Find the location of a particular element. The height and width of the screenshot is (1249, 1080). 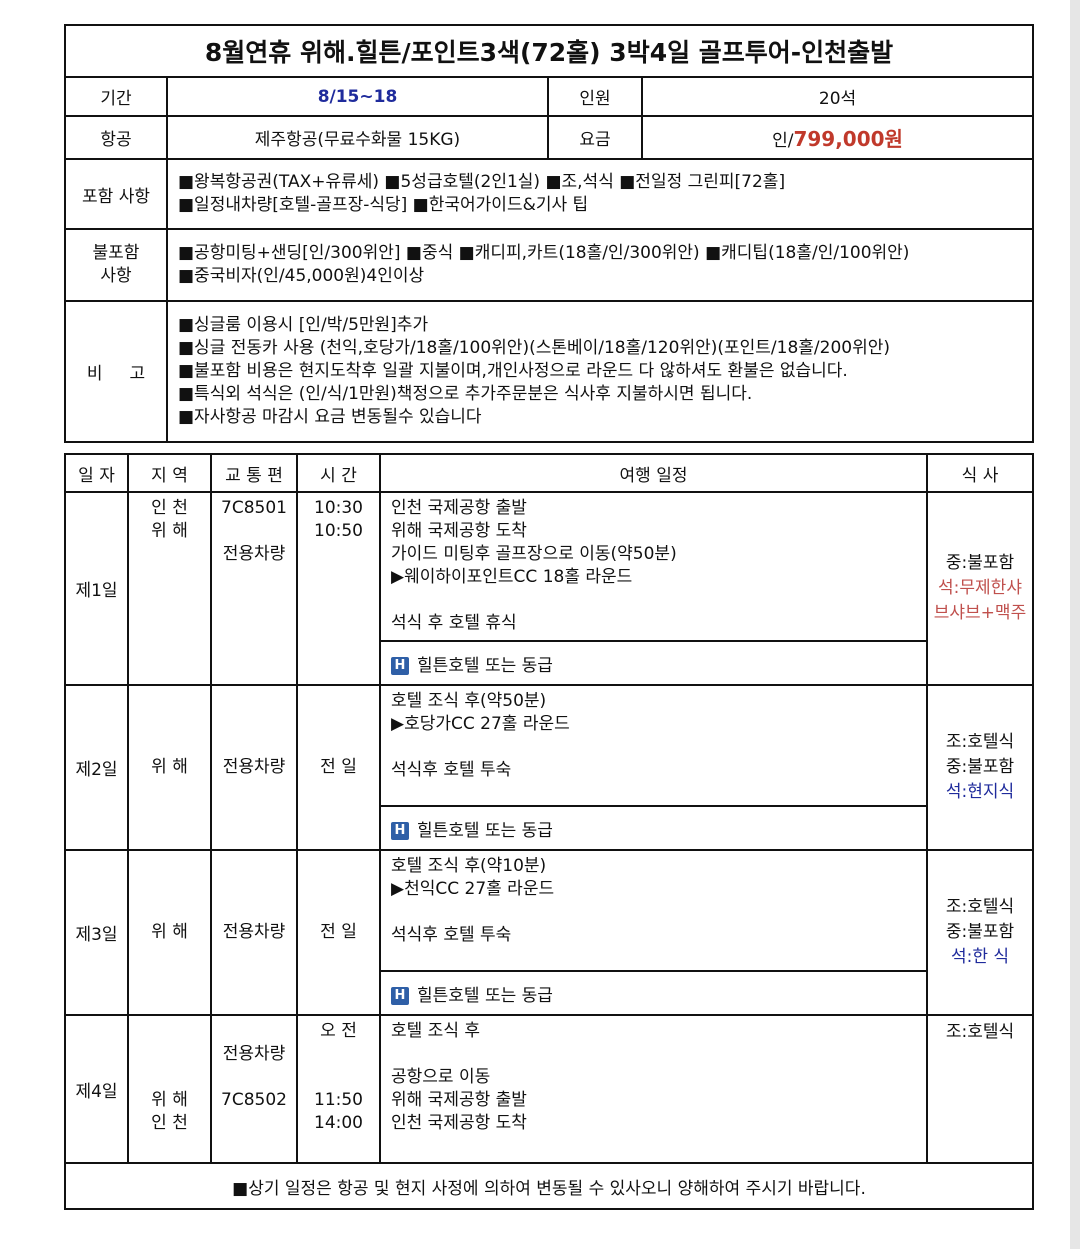

day-label: 제1일 is located at coordinates (96, 588).